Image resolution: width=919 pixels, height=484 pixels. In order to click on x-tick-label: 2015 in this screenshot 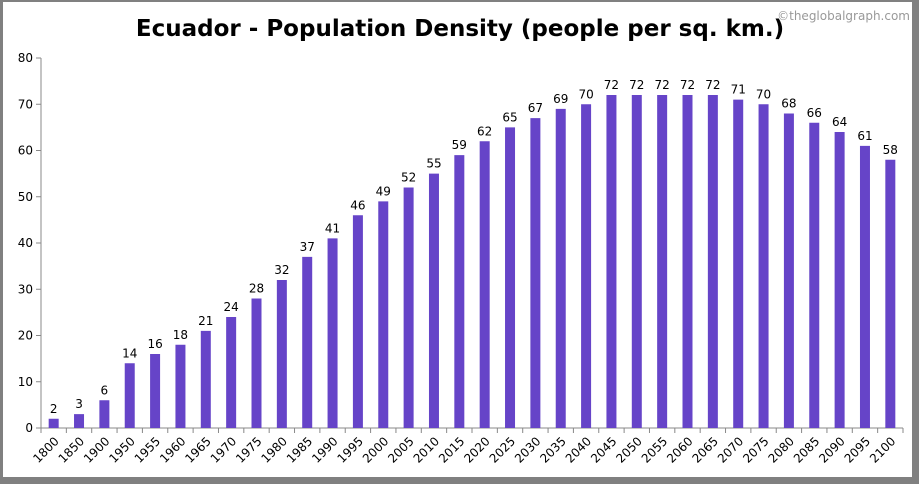, I will do `click(451, 449)`.